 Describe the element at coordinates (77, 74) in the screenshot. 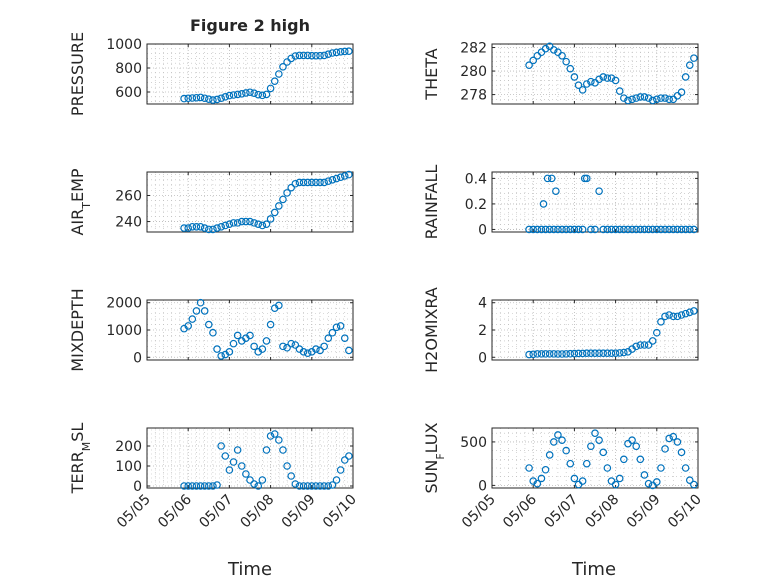

I see `y-axis-label: PRESSURE` at that location.